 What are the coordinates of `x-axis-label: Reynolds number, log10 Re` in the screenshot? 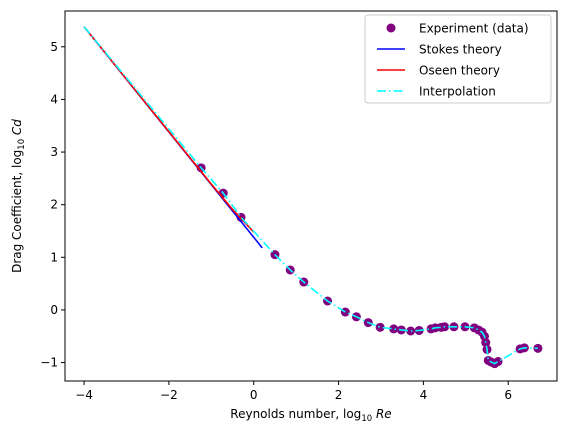 It's located at (310, 415).